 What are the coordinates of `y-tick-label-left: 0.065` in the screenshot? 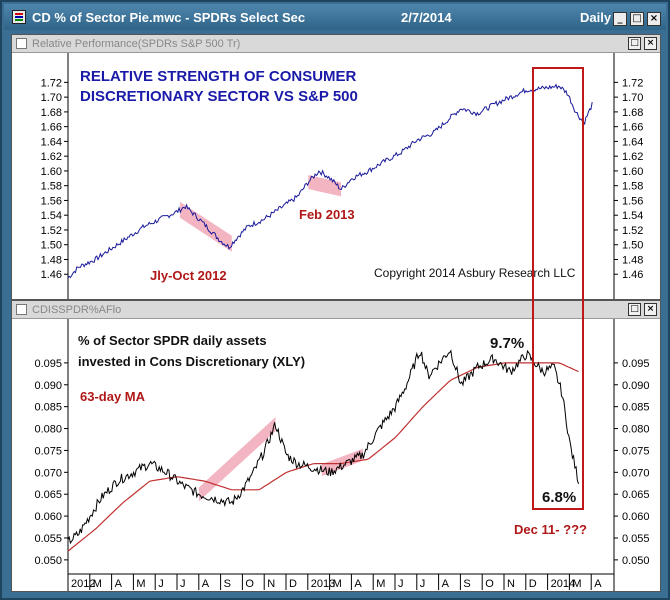 It's located at (48, 495).